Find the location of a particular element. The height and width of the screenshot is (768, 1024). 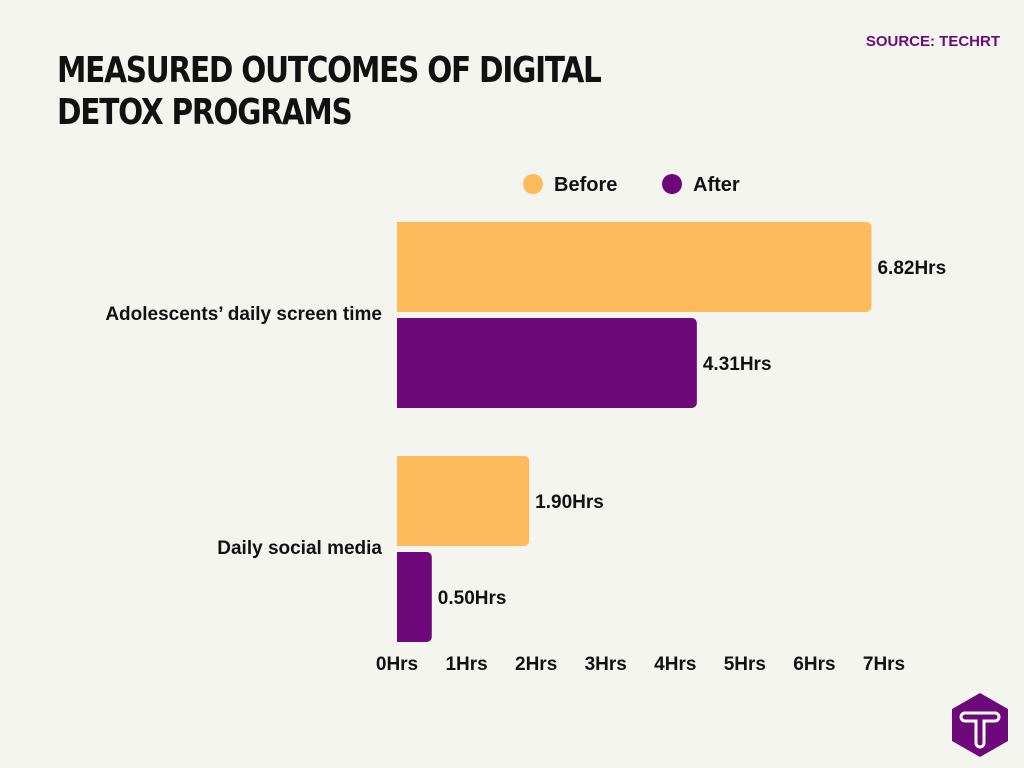

x-tick-label: 2Hrs is located at coordinates (536, 664).